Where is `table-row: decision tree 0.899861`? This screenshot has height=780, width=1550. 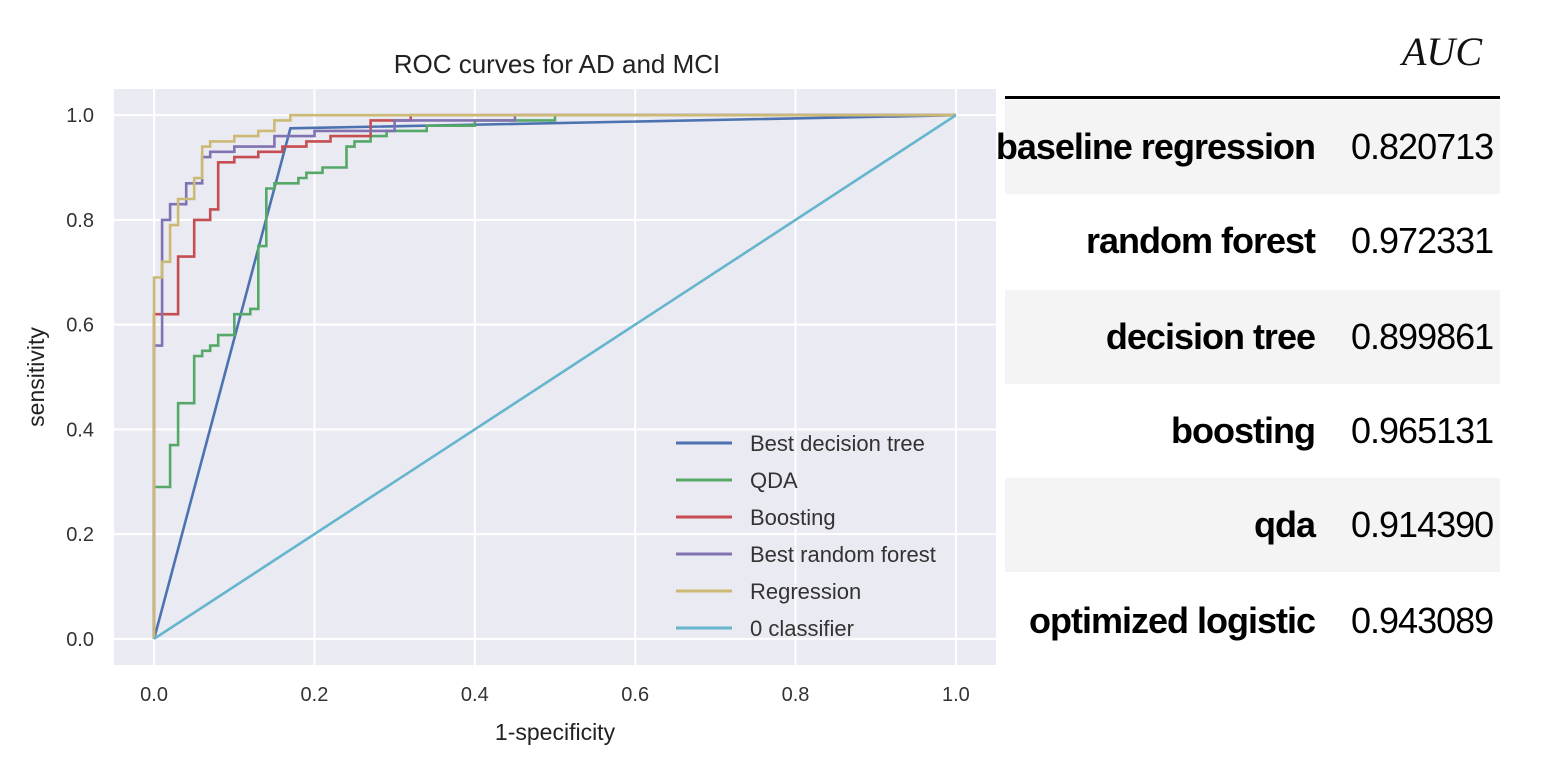
table-row: decision tree 0.899861 is located at coordinates (1252, 337).